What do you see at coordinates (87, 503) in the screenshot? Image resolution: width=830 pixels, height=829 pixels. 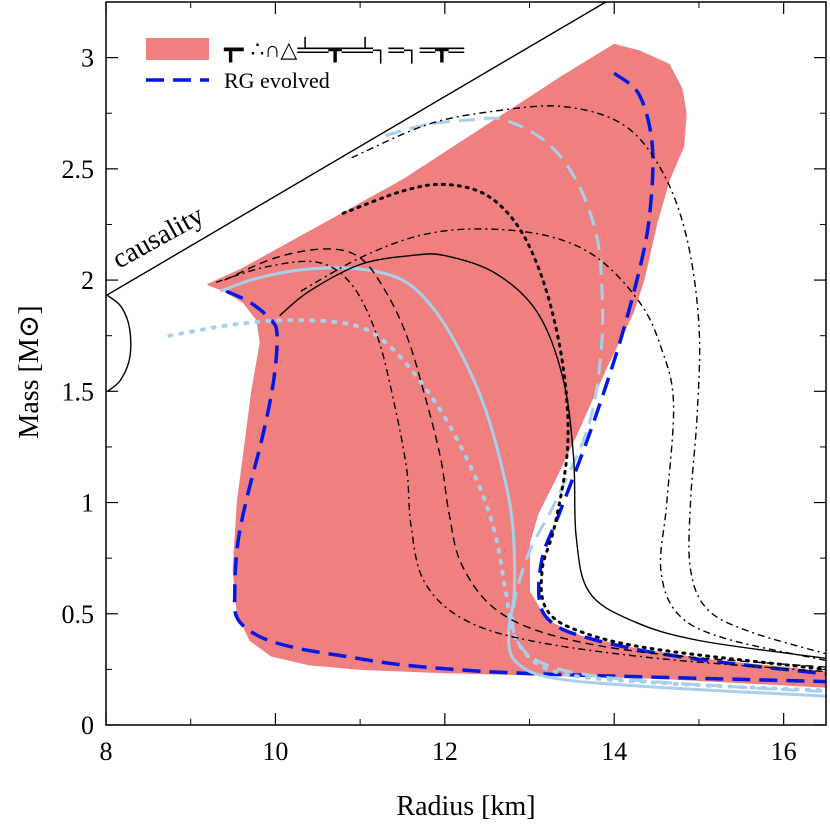 I see `y-tick-label-1: 1` at bounding box center [87, 503].